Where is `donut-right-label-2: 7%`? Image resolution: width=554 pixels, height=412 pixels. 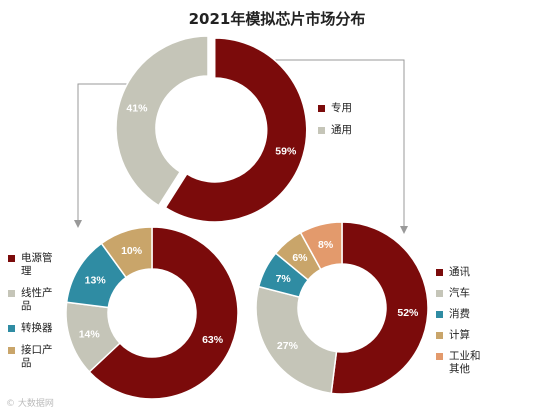
donut-right-label-2: 7% is located at coordinates (284, 279).